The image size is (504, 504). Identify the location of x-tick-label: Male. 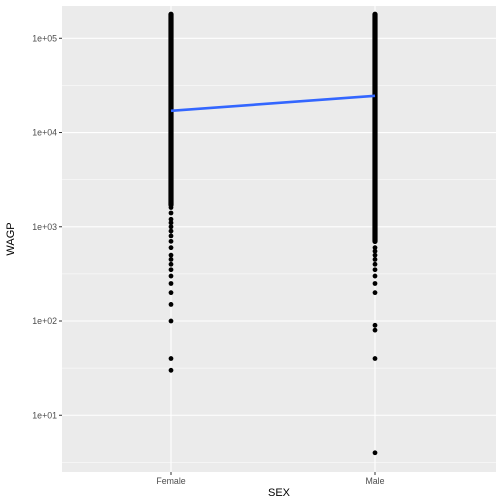
(374, 481).